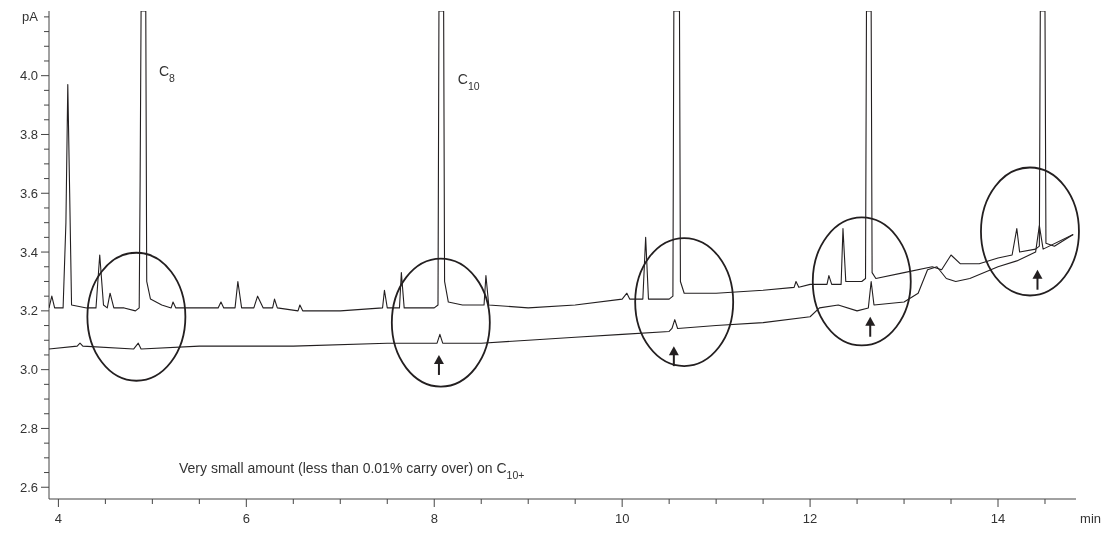  I want to click on x-tick-label: 4, so click(58, 518).